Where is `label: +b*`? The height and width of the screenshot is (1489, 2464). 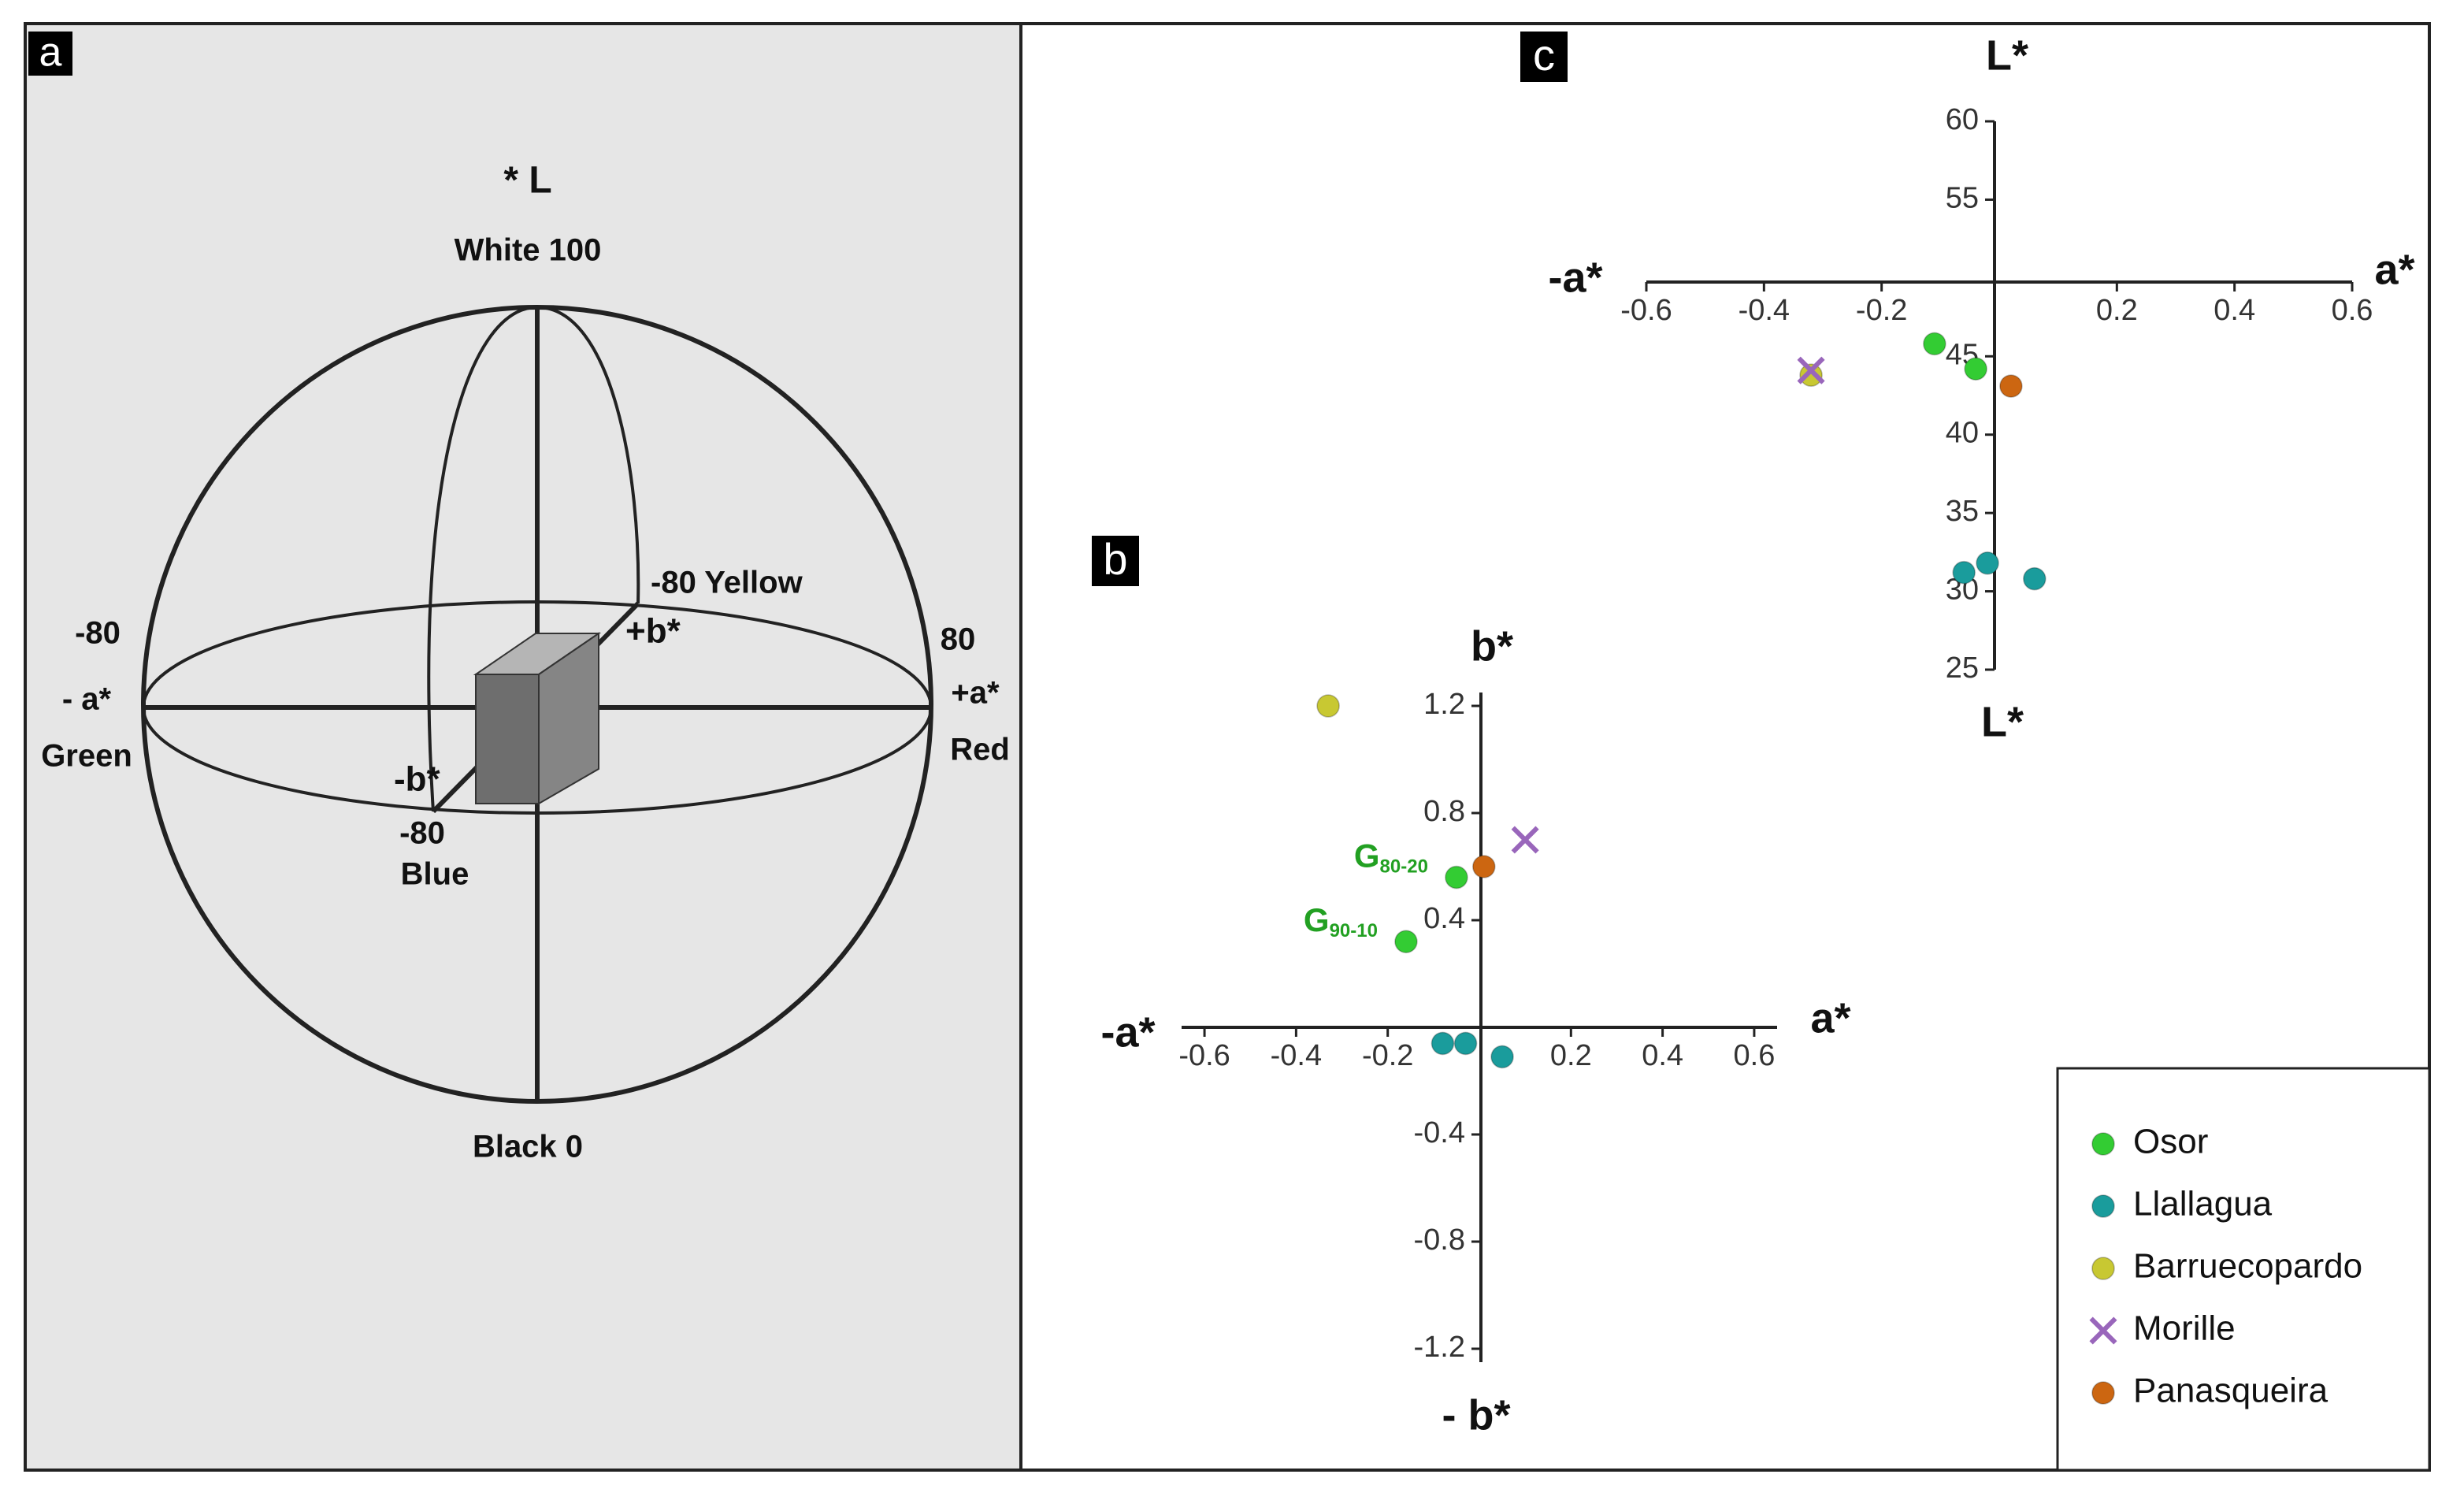
label: +b* is located at coordinates (653, 631).